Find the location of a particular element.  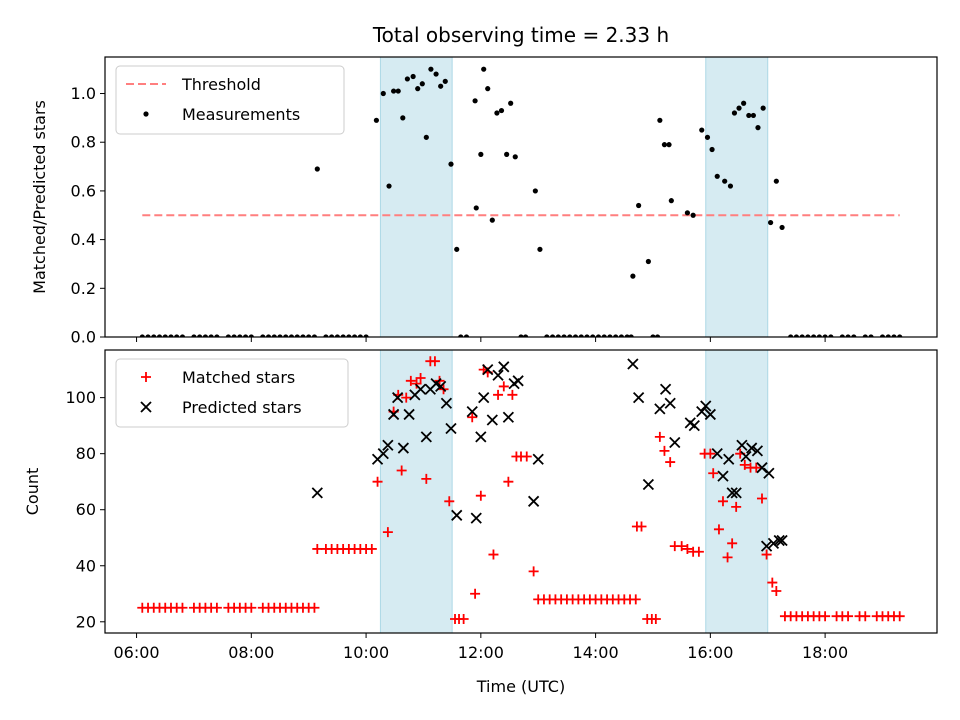

y-tick-label: 0.2 is located at coordinates (83, 288).